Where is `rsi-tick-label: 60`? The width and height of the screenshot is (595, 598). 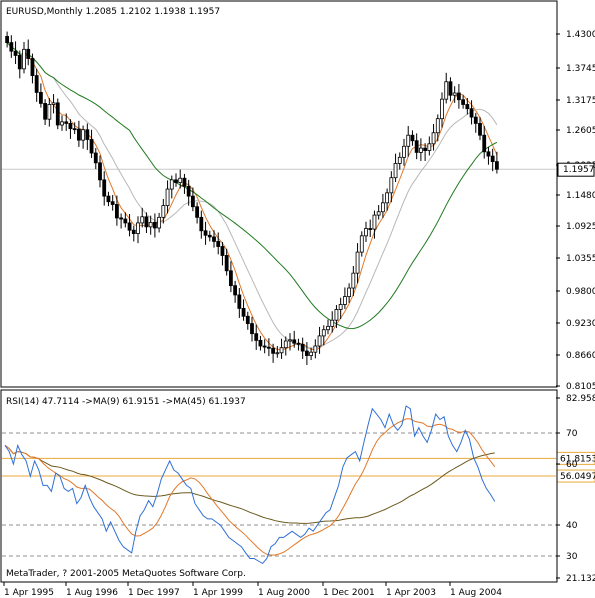
rsi-tick-label: 60 is located at coordinates (572, 465).